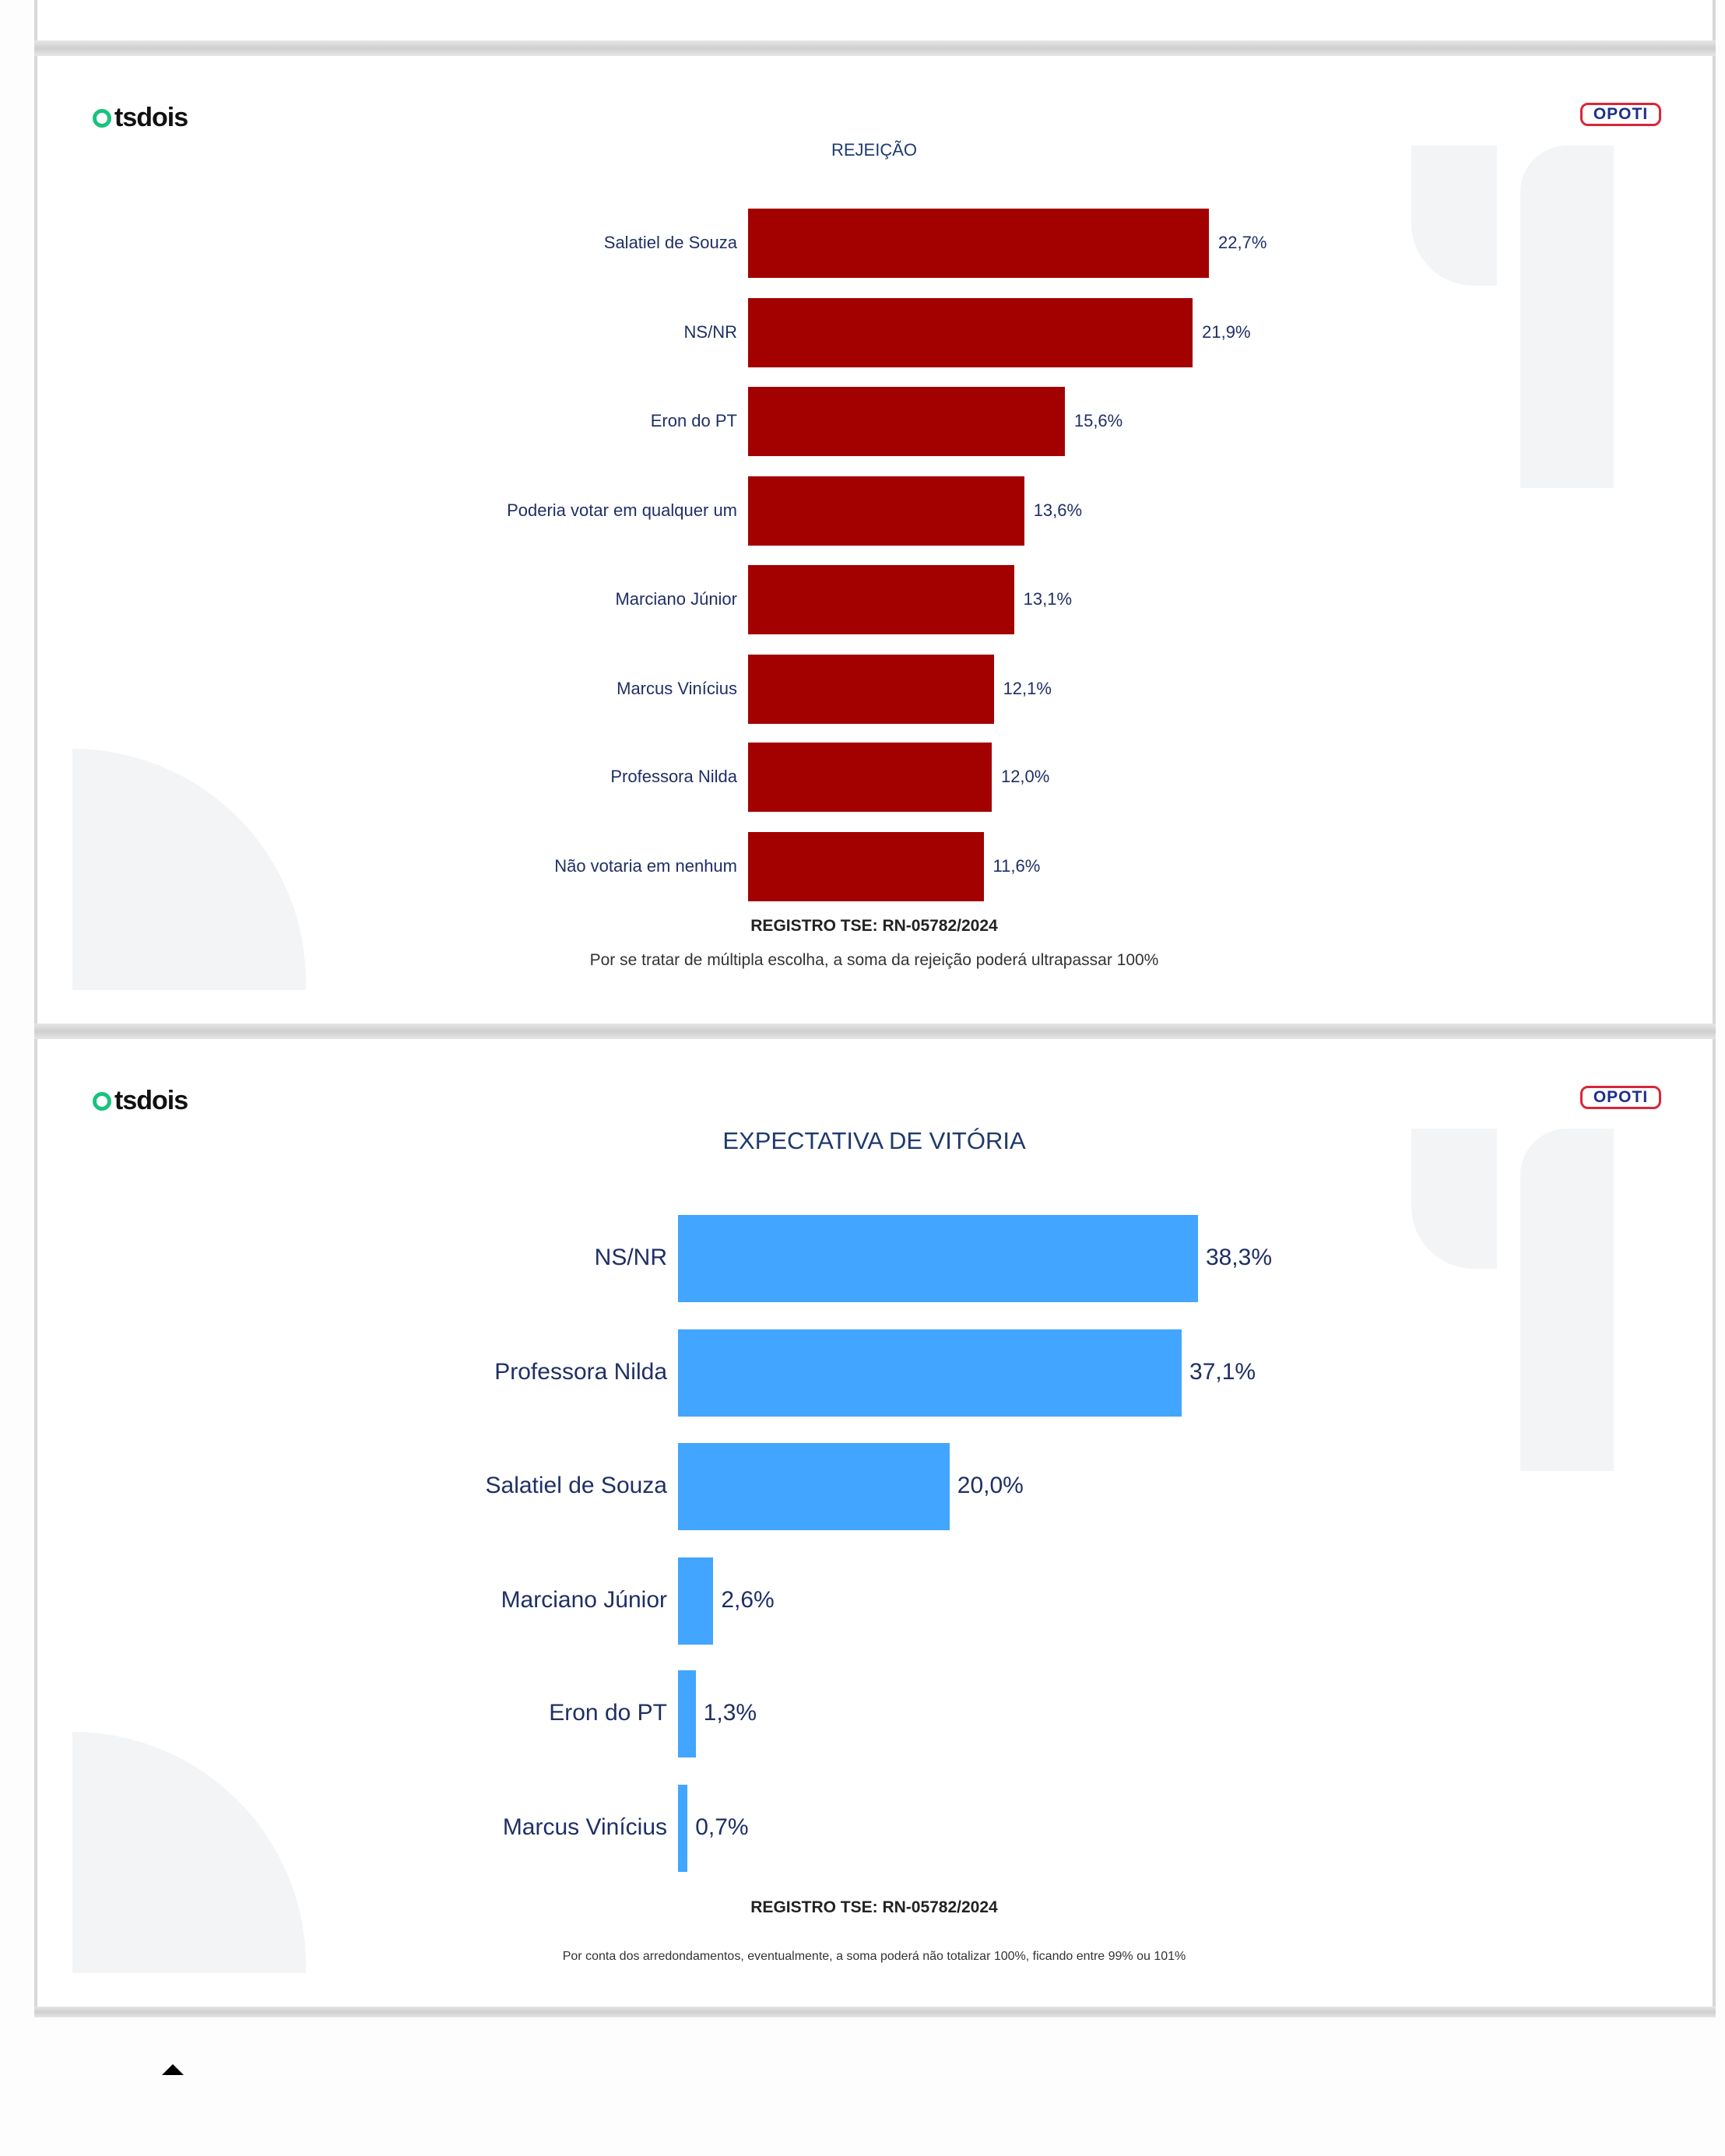  What do you see at coordinates (874, 150) in the screenshot?
I see `chart-title: REJEIÇÃO` at bounding box center [874, 150].